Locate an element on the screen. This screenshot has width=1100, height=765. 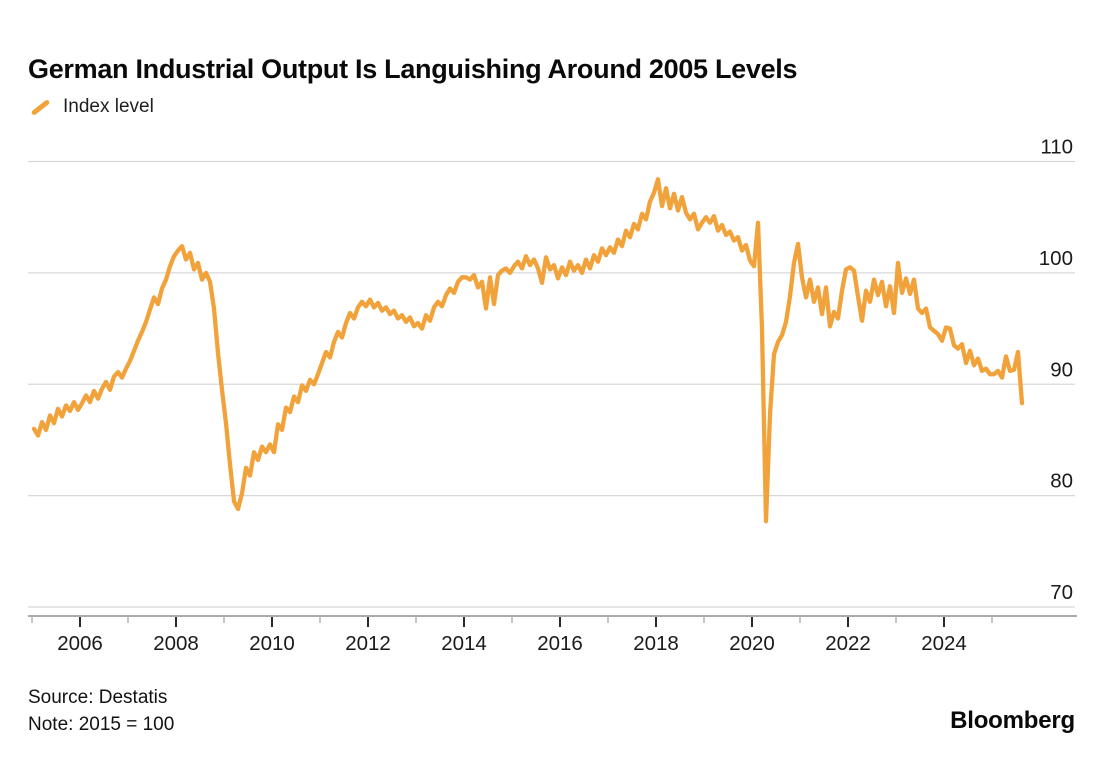
y-axis-label: 70 is located at coordinates (1061, 592).